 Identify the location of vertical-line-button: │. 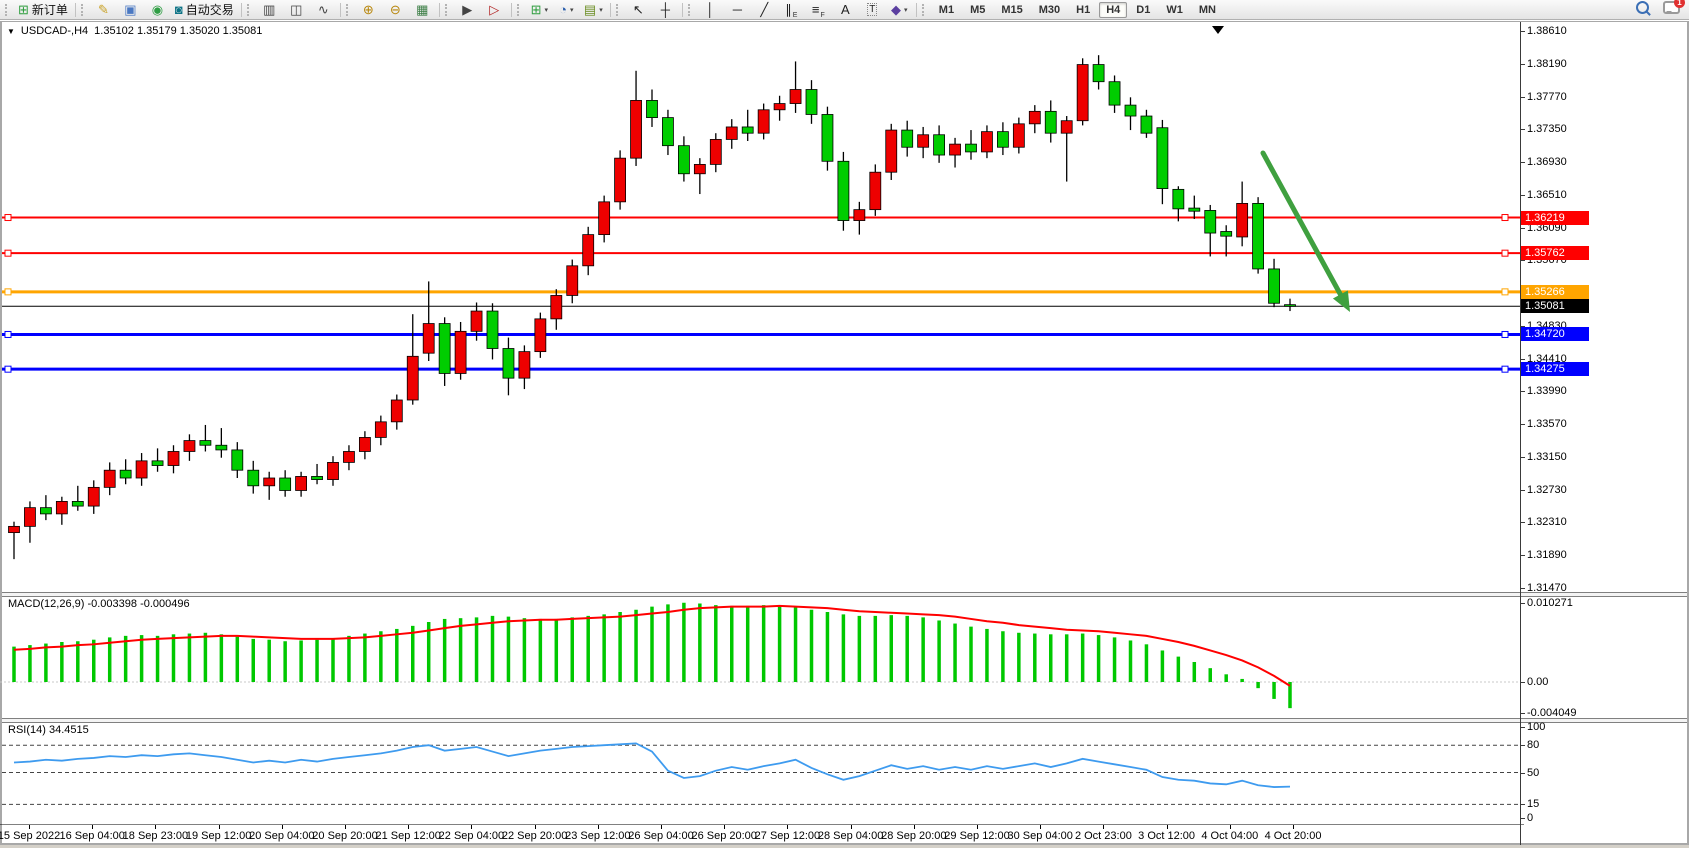
(710, 10).